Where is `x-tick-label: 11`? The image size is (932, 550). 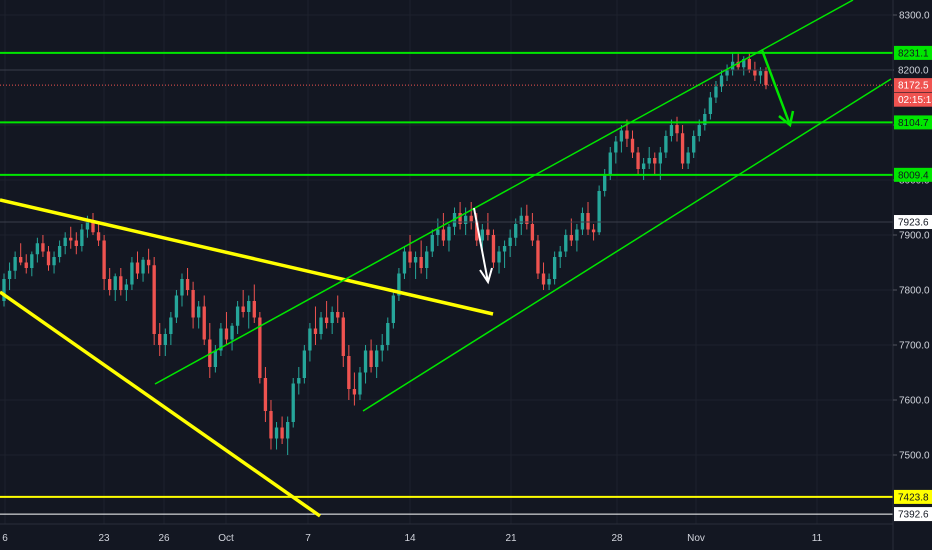
x-tick-label: 11 is located at coordinates (817, 538).